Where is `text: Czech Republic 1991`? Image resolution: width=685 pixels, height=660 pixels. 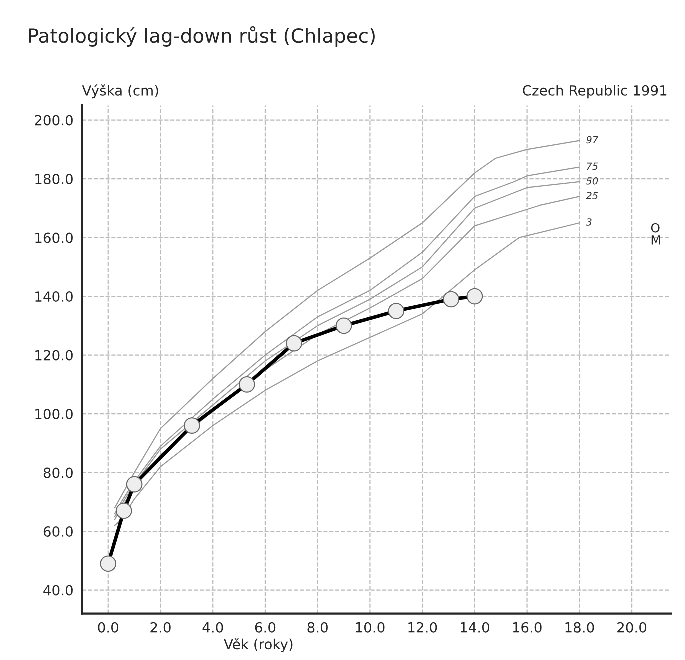 text: Czech Republic 1991 is located at coordinates (595, 92).